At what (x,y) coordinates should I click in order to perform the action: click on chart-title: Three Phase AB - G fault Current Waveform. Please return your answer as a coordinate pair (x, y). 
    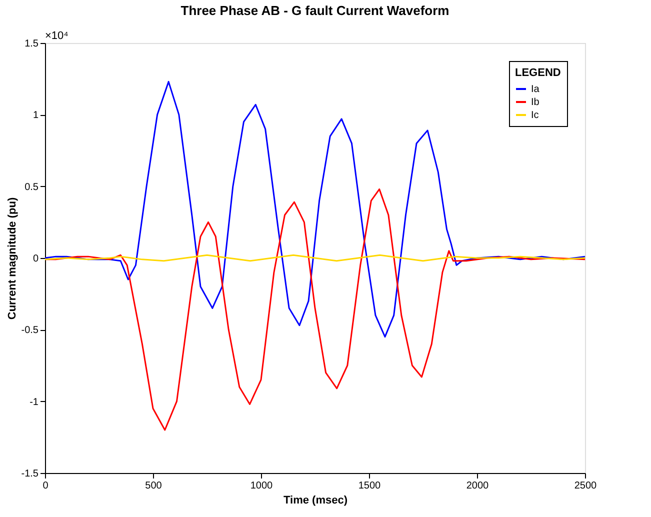
    Looking at the image, I should click on (315, 10).